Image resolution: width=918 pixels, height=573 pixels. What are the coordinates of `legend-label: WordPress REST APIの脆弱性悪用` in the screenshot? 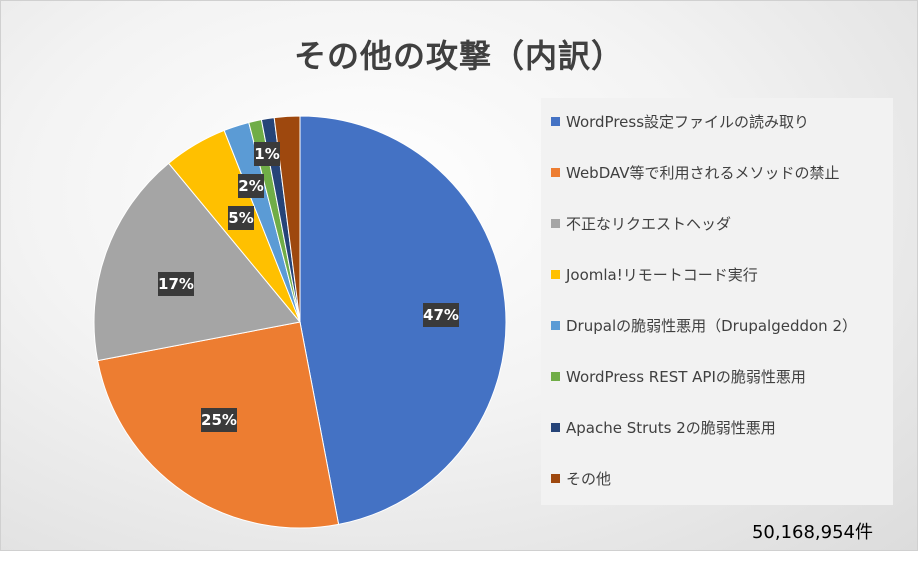 It's located at (686, 376).